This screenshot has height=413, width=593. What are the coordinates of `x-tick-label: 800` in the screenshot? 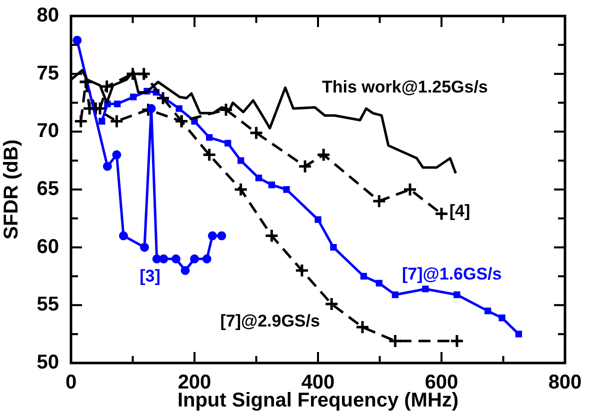 It's located at (565, 383).